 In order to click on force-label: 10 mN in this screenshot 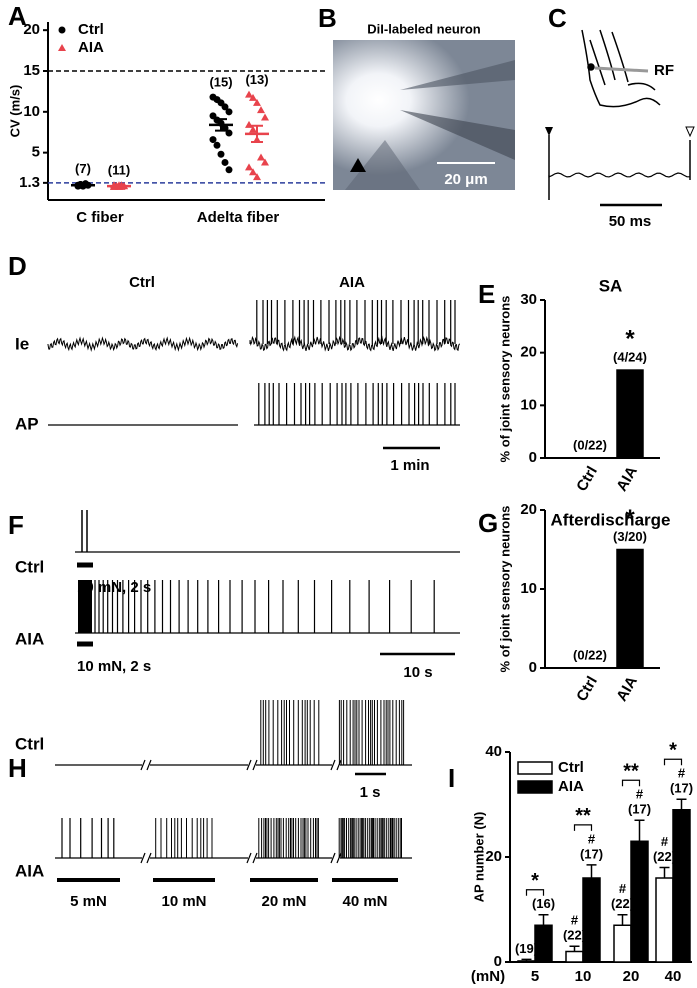, I will do `click(183, 901)`.